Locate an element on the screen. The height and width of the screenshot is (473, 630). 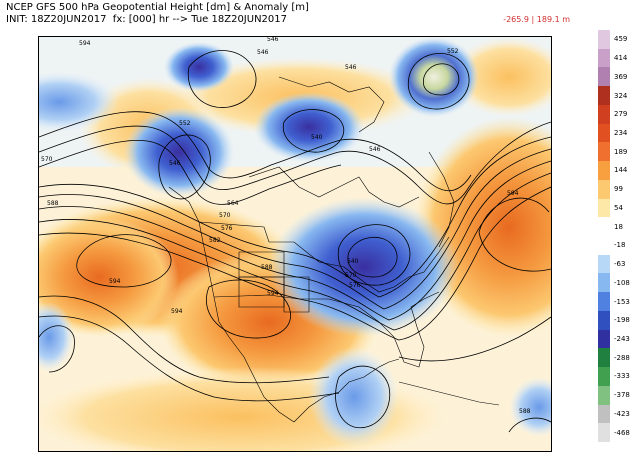
legend-label: 18 is located at coordinates (618, 226).